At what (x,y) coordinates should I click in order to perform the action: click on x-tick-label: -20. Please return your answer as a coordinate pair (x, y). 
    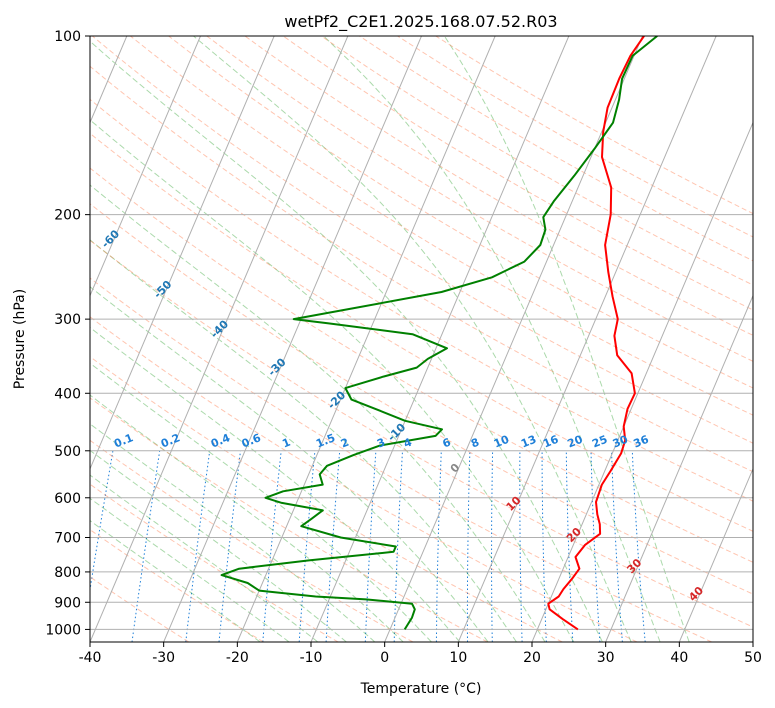
    Looking at the image, I should click on (237, 658).